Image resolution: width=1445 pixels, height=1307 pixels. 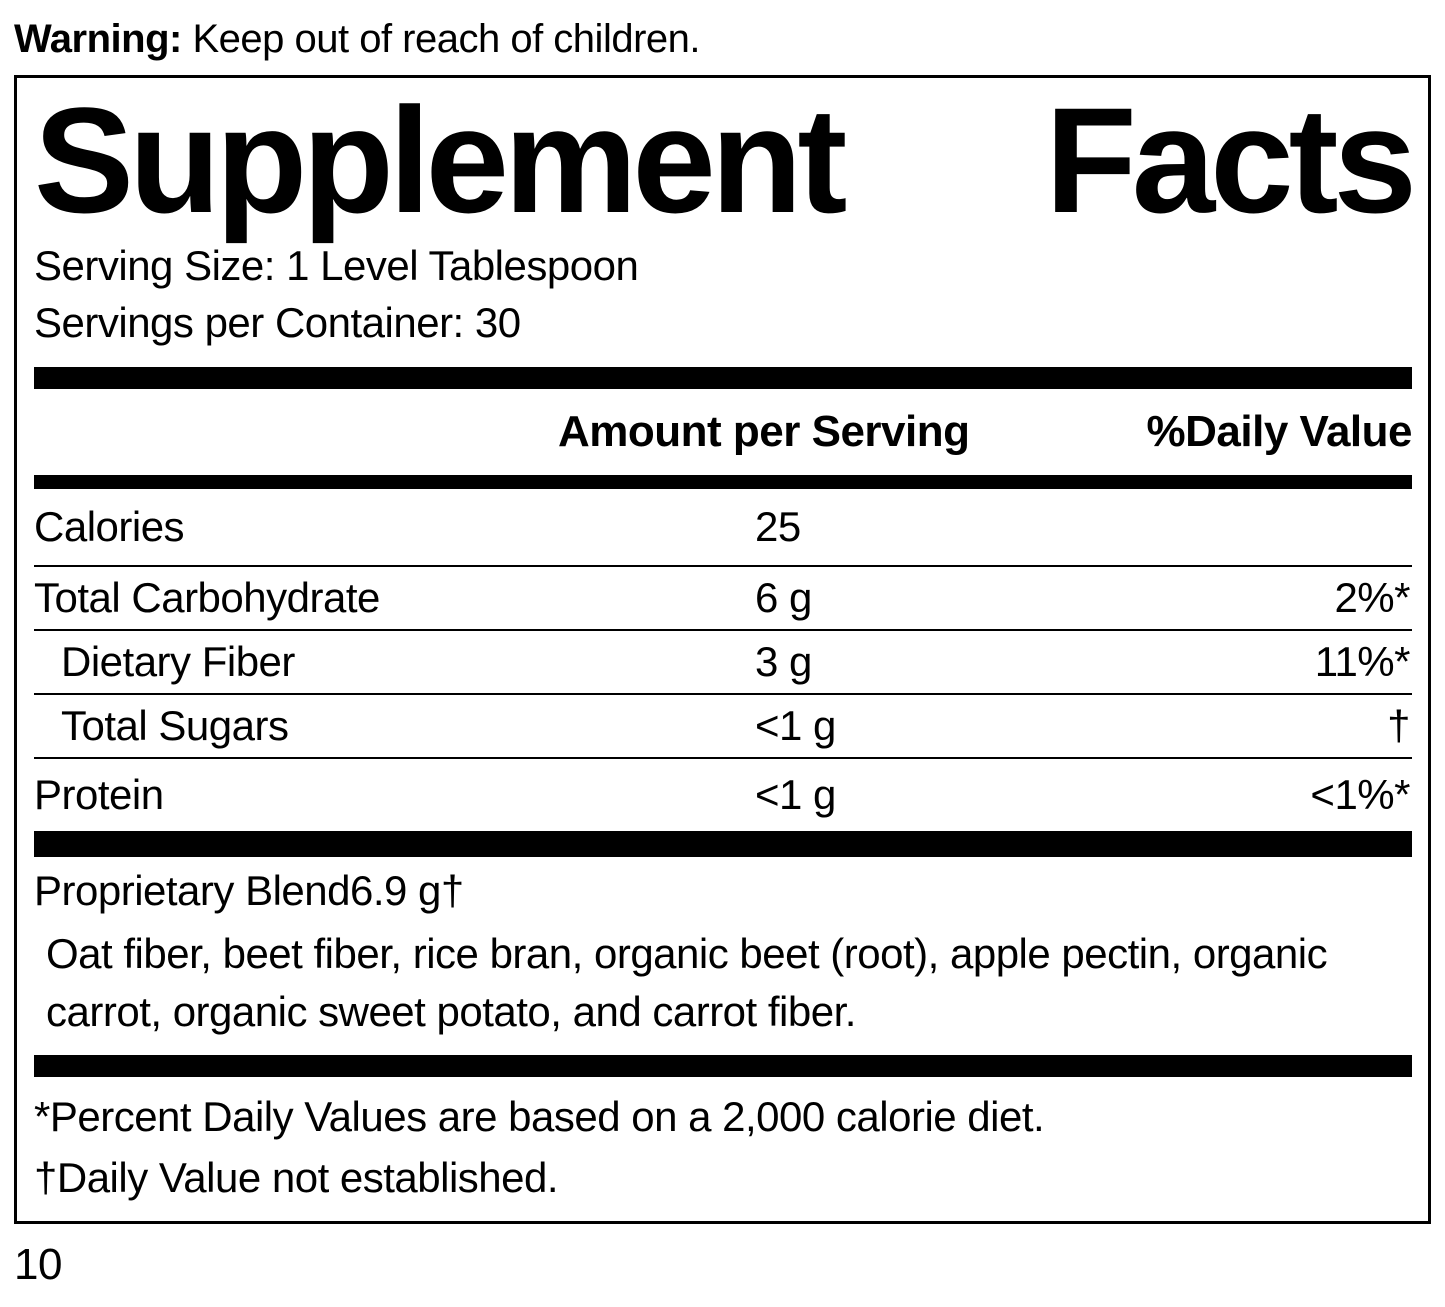 What do you see at coordinates (1279, 432) in the screenshot?
I see `column-header-daily-value: %Daily Value` at bounding box center [1279, 432].